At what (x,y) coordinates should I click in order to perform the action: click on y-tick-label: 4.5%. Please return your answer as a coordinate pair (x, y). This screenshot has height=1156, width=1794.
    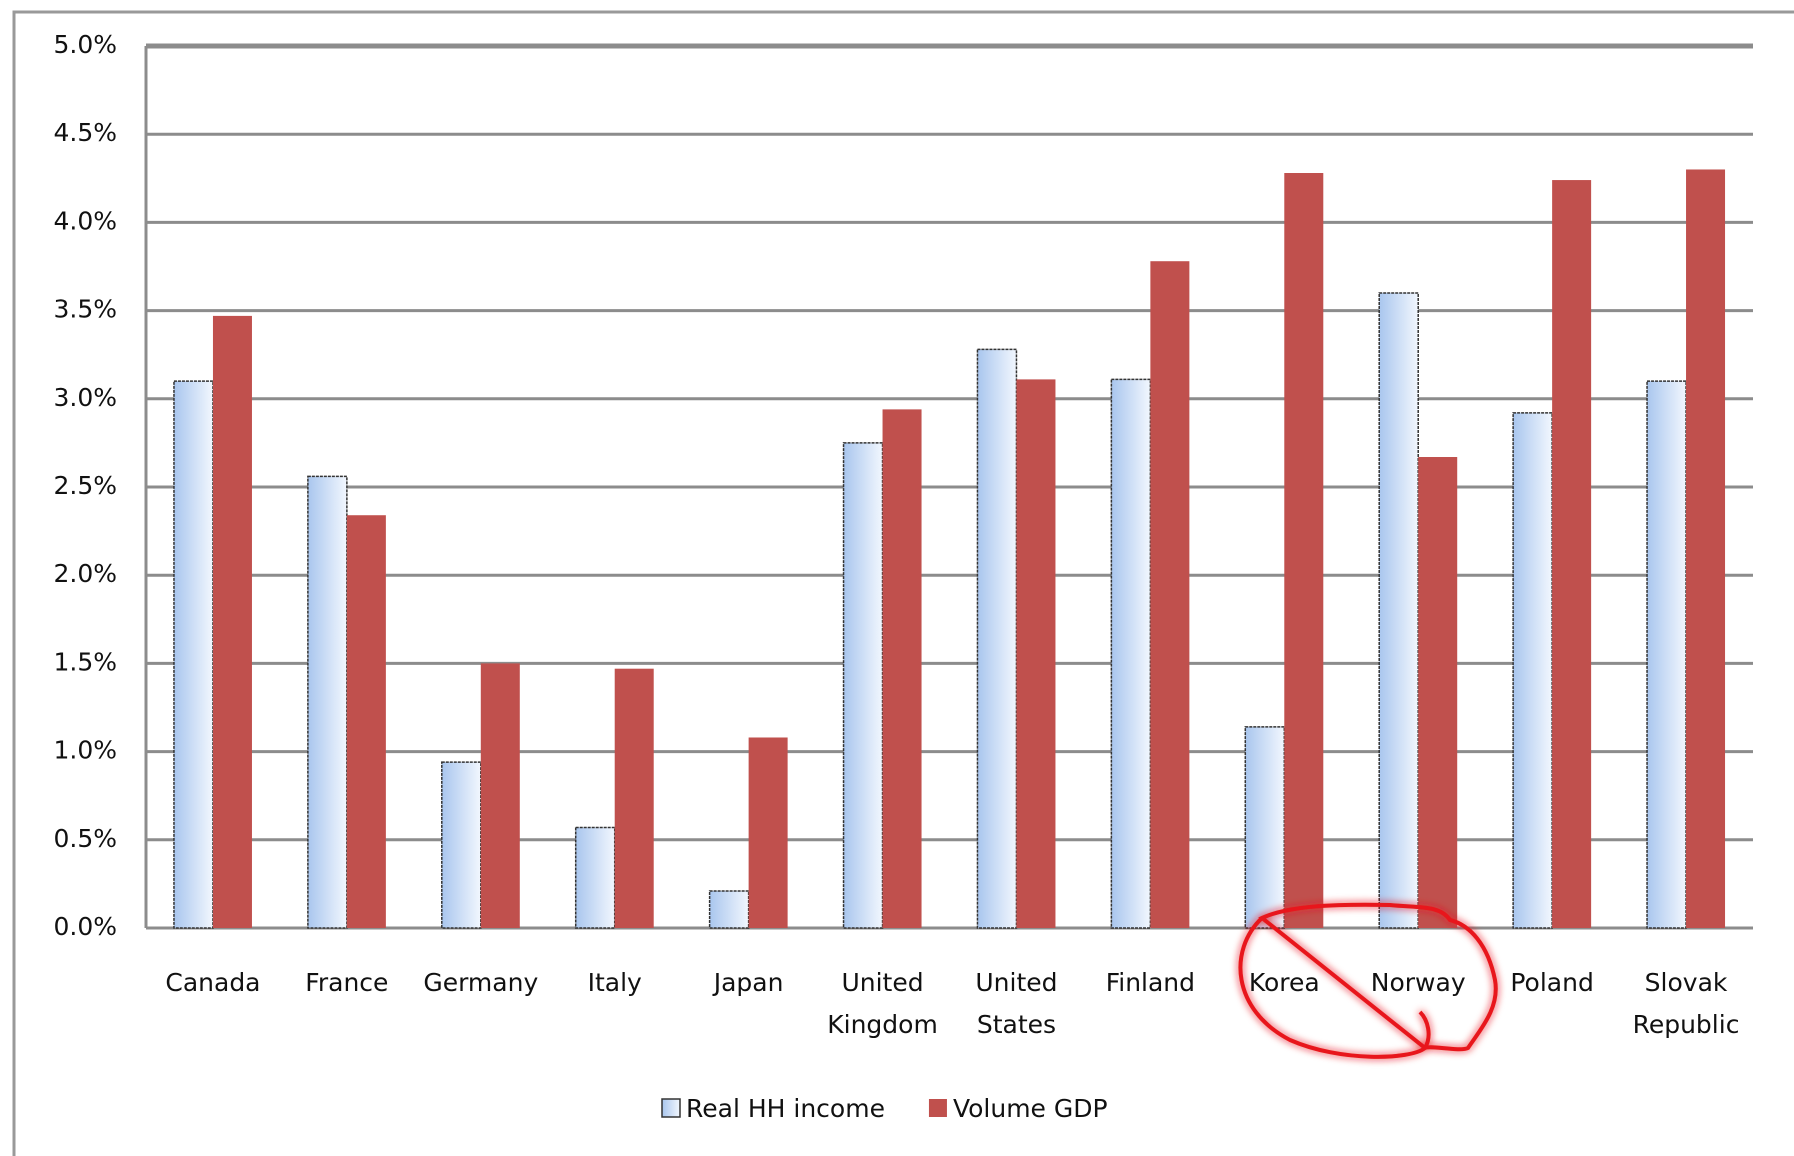
    Looking at the image, I should click on (85, 132).